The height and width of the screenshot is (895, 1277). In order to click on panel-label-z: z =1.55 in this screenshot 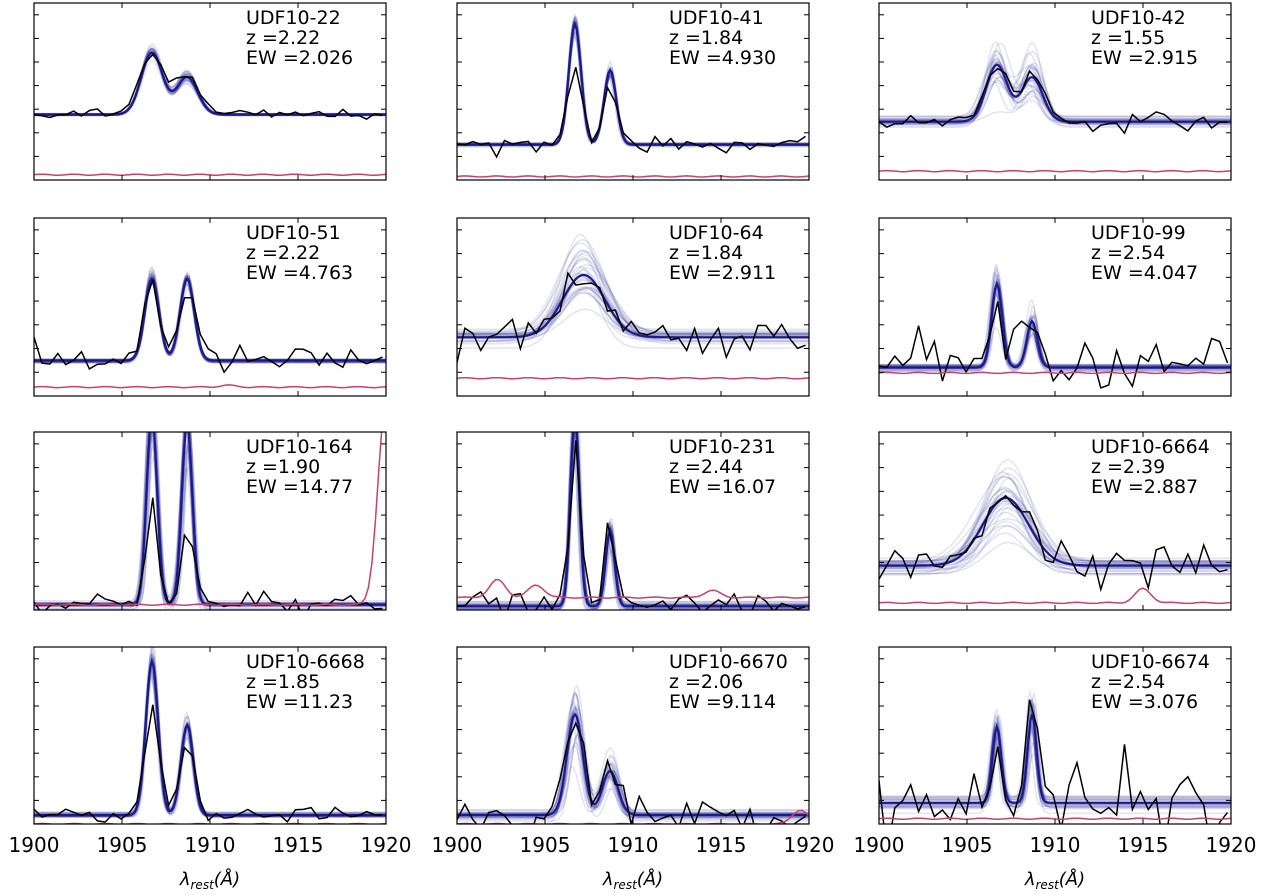, I will do `click(1128, 38)`.